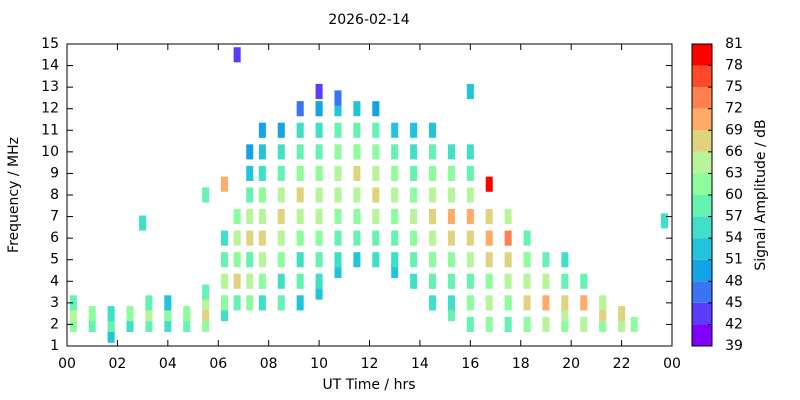 This screenshot has height=400, width=800. Describe the element at coordinates (50, 44) in the screenshot. I see `y-tick-label: 15` at that location.